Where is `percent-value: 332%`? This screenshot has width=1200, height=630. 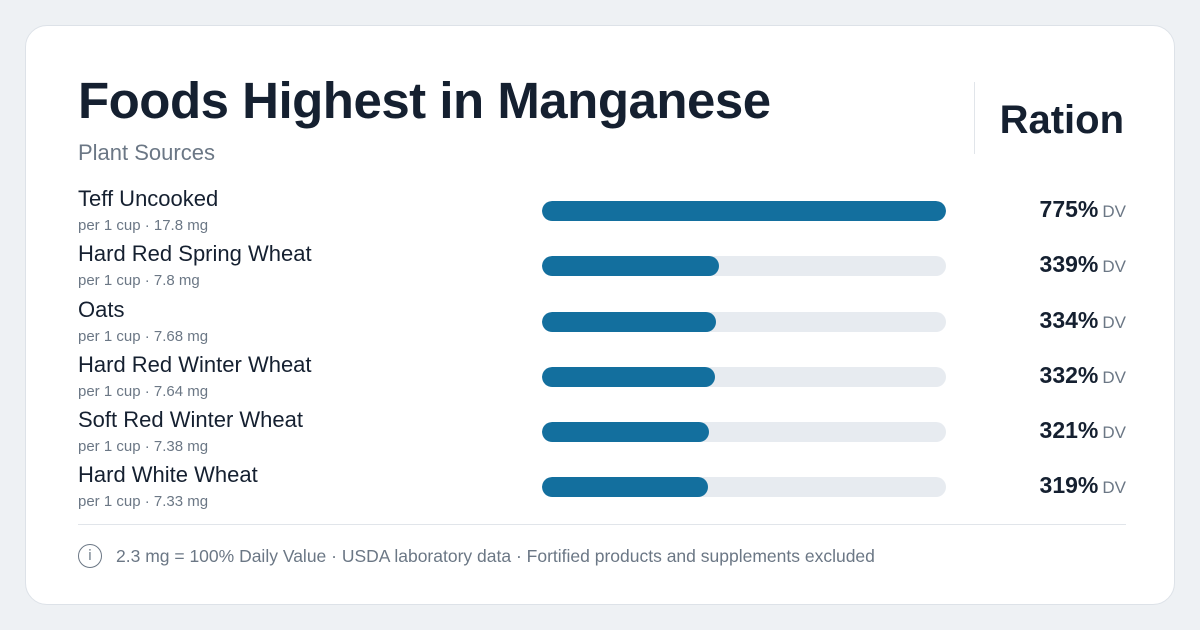 percent-value: 332% is located at coordinates (1069, 374).